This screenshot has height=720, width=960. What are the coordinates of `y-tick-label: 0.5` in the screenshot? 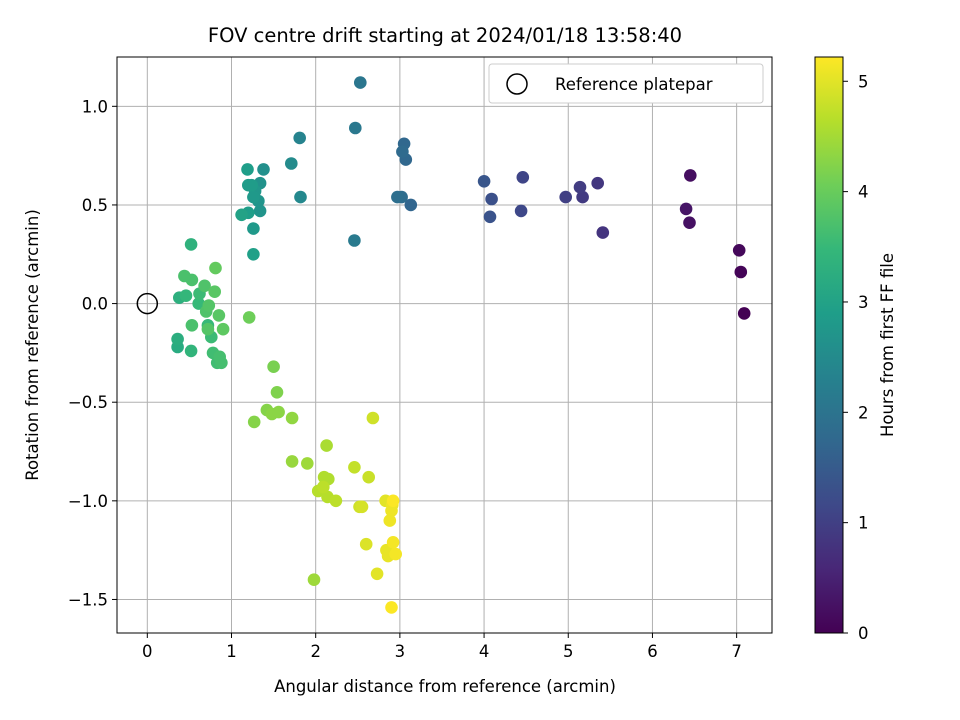 It's located at (95, 205).